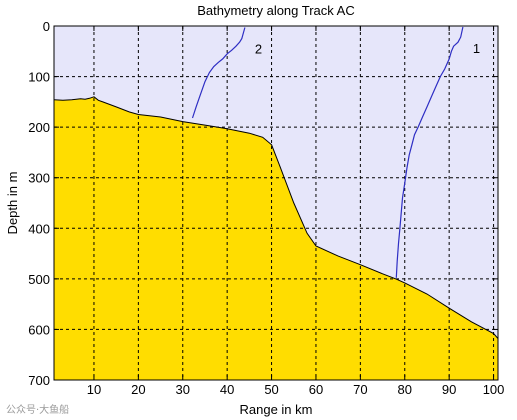 The image size is (517, 420). Describe the element at coordinates (46, 26) in the screenshot. I see `y-tick-label: 0` at that location.